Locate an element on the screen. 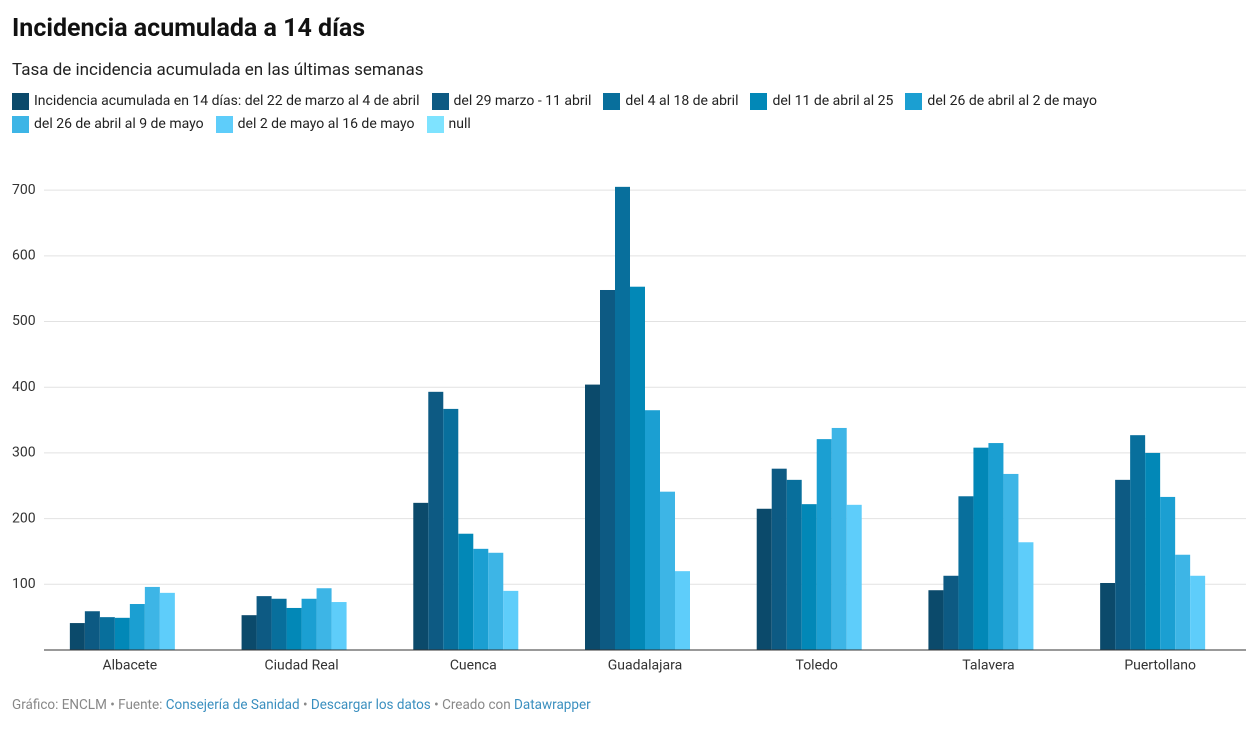  byline: Gráfico: ENCLM is located at coordinates (59, 705).